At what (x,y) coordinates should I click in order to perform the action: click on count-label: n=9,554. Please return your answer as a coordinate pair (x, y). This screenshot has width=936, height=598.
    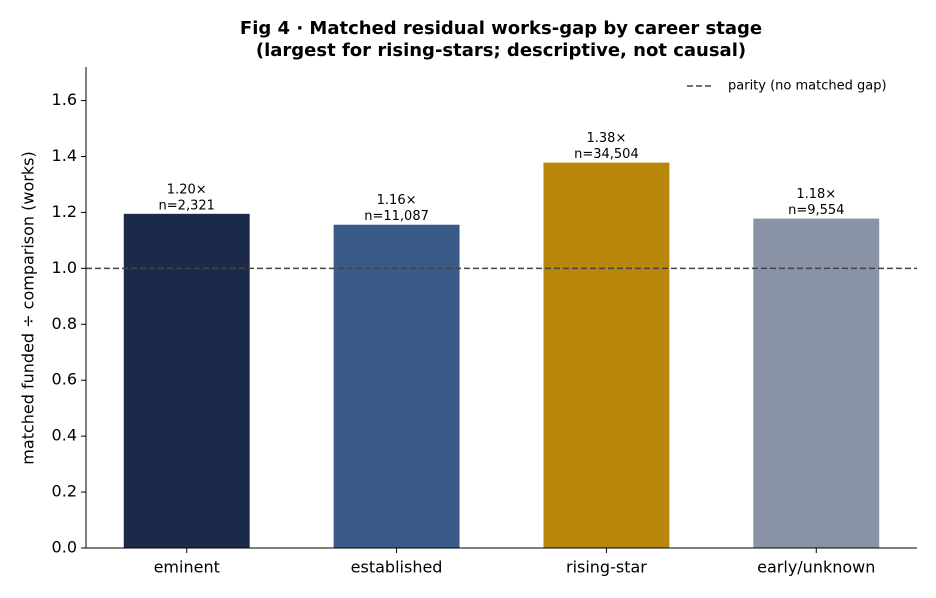
    Looking at the image, I should click on (816, 210).